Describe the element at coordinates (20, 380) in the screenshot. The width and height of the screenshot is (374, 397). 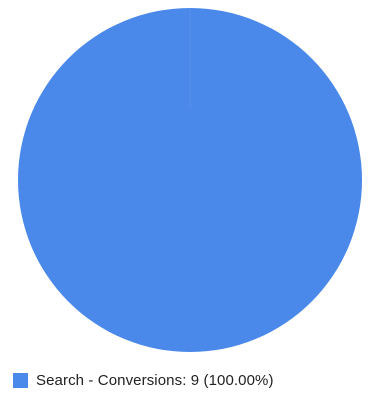
I see `legend-swatch` at that location.